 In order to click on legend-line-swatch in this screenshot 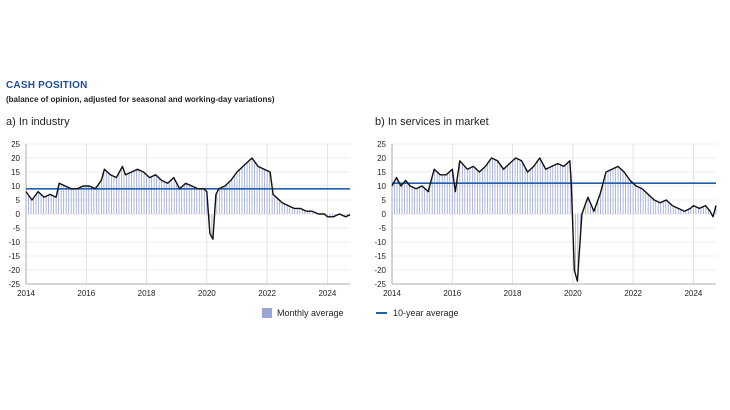, I will do `click(381, 313)`.